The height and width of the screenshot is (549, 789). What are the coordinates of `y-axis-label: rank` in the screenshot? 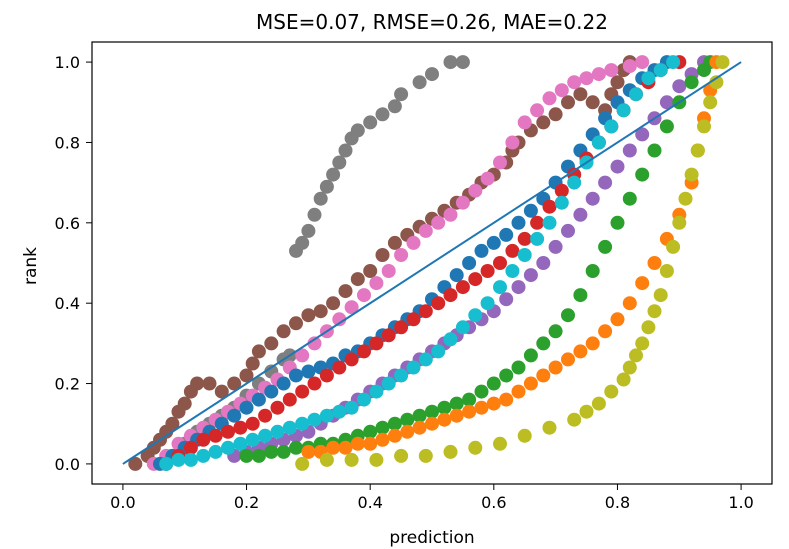 It's located at (31, 266).